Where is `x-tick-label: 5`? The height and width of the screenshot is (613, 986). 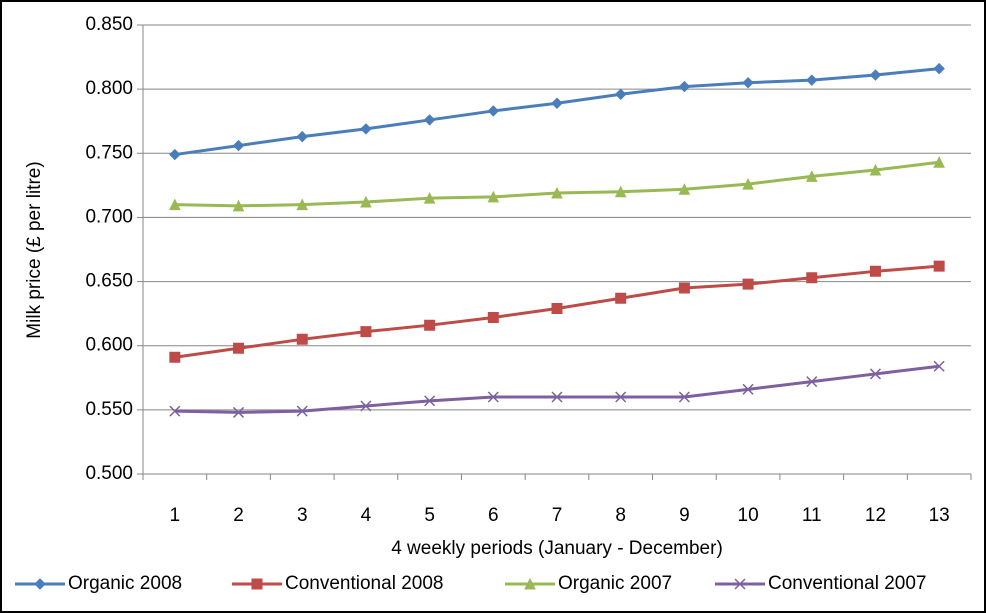
x-tick-label: 5 is located at coordinates (429, 515).